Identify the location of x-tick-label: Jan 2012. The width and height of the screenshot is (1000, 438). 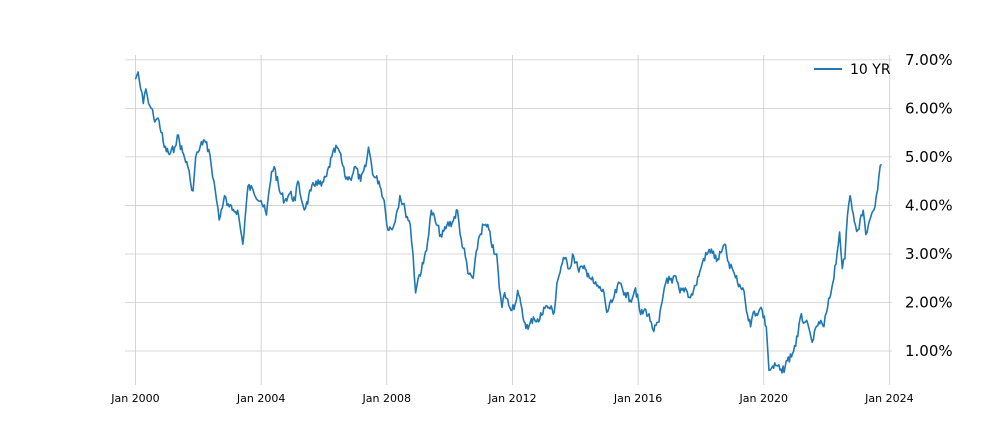
(511, 398).